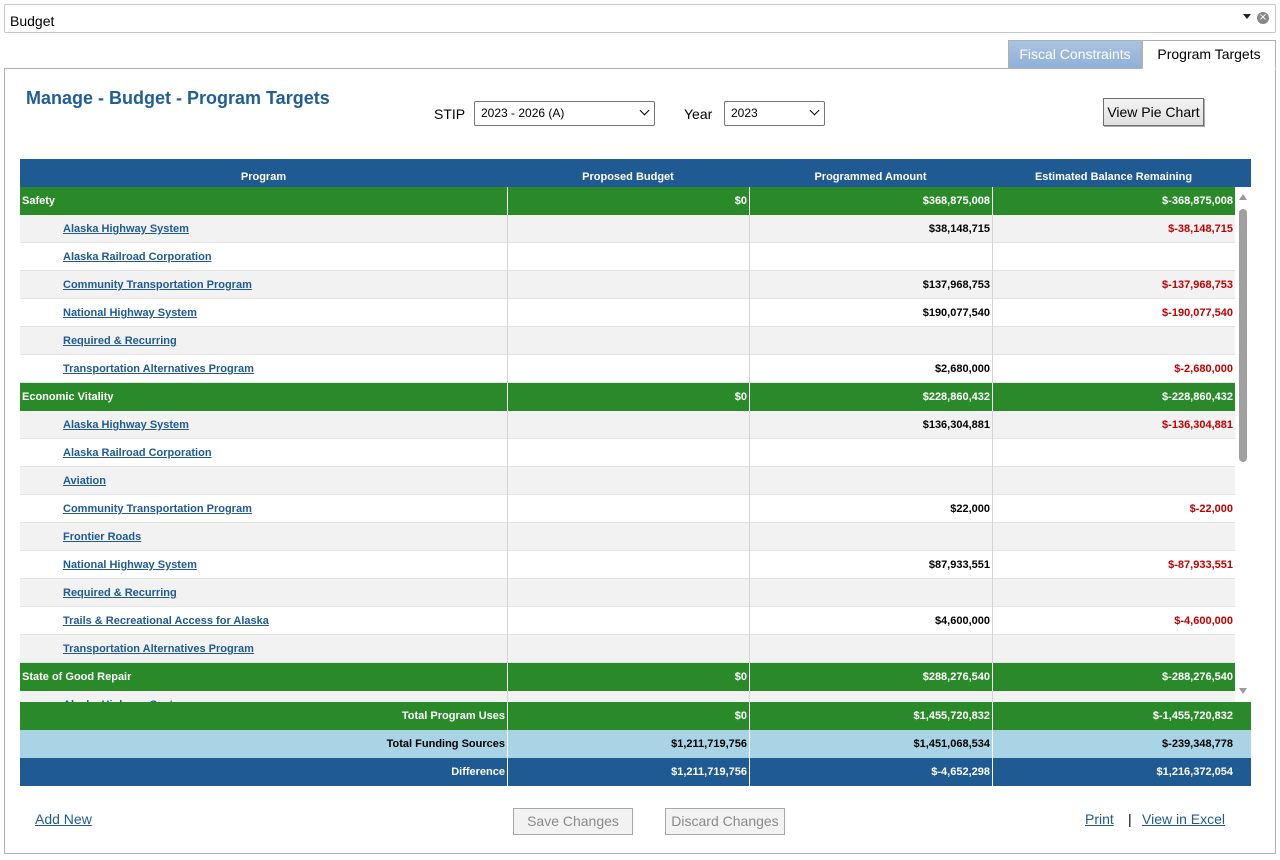 This screenshot has width=1280, height=860. Describe the element at coordinates (1113, 425) in the screenshot. I see `balance-remaining-cell: $-136,304,881` at that location.